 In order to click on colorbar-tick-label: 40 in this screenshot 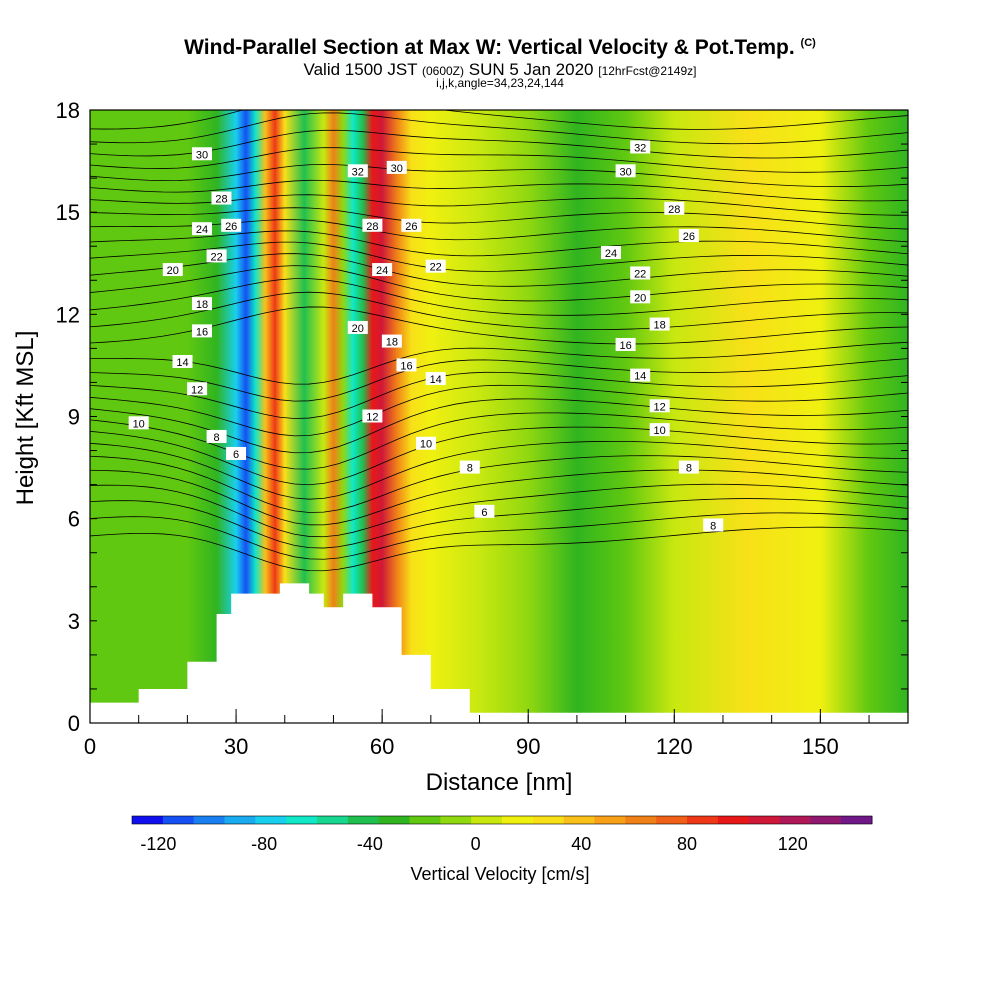, I will do `click(581, 844)`.